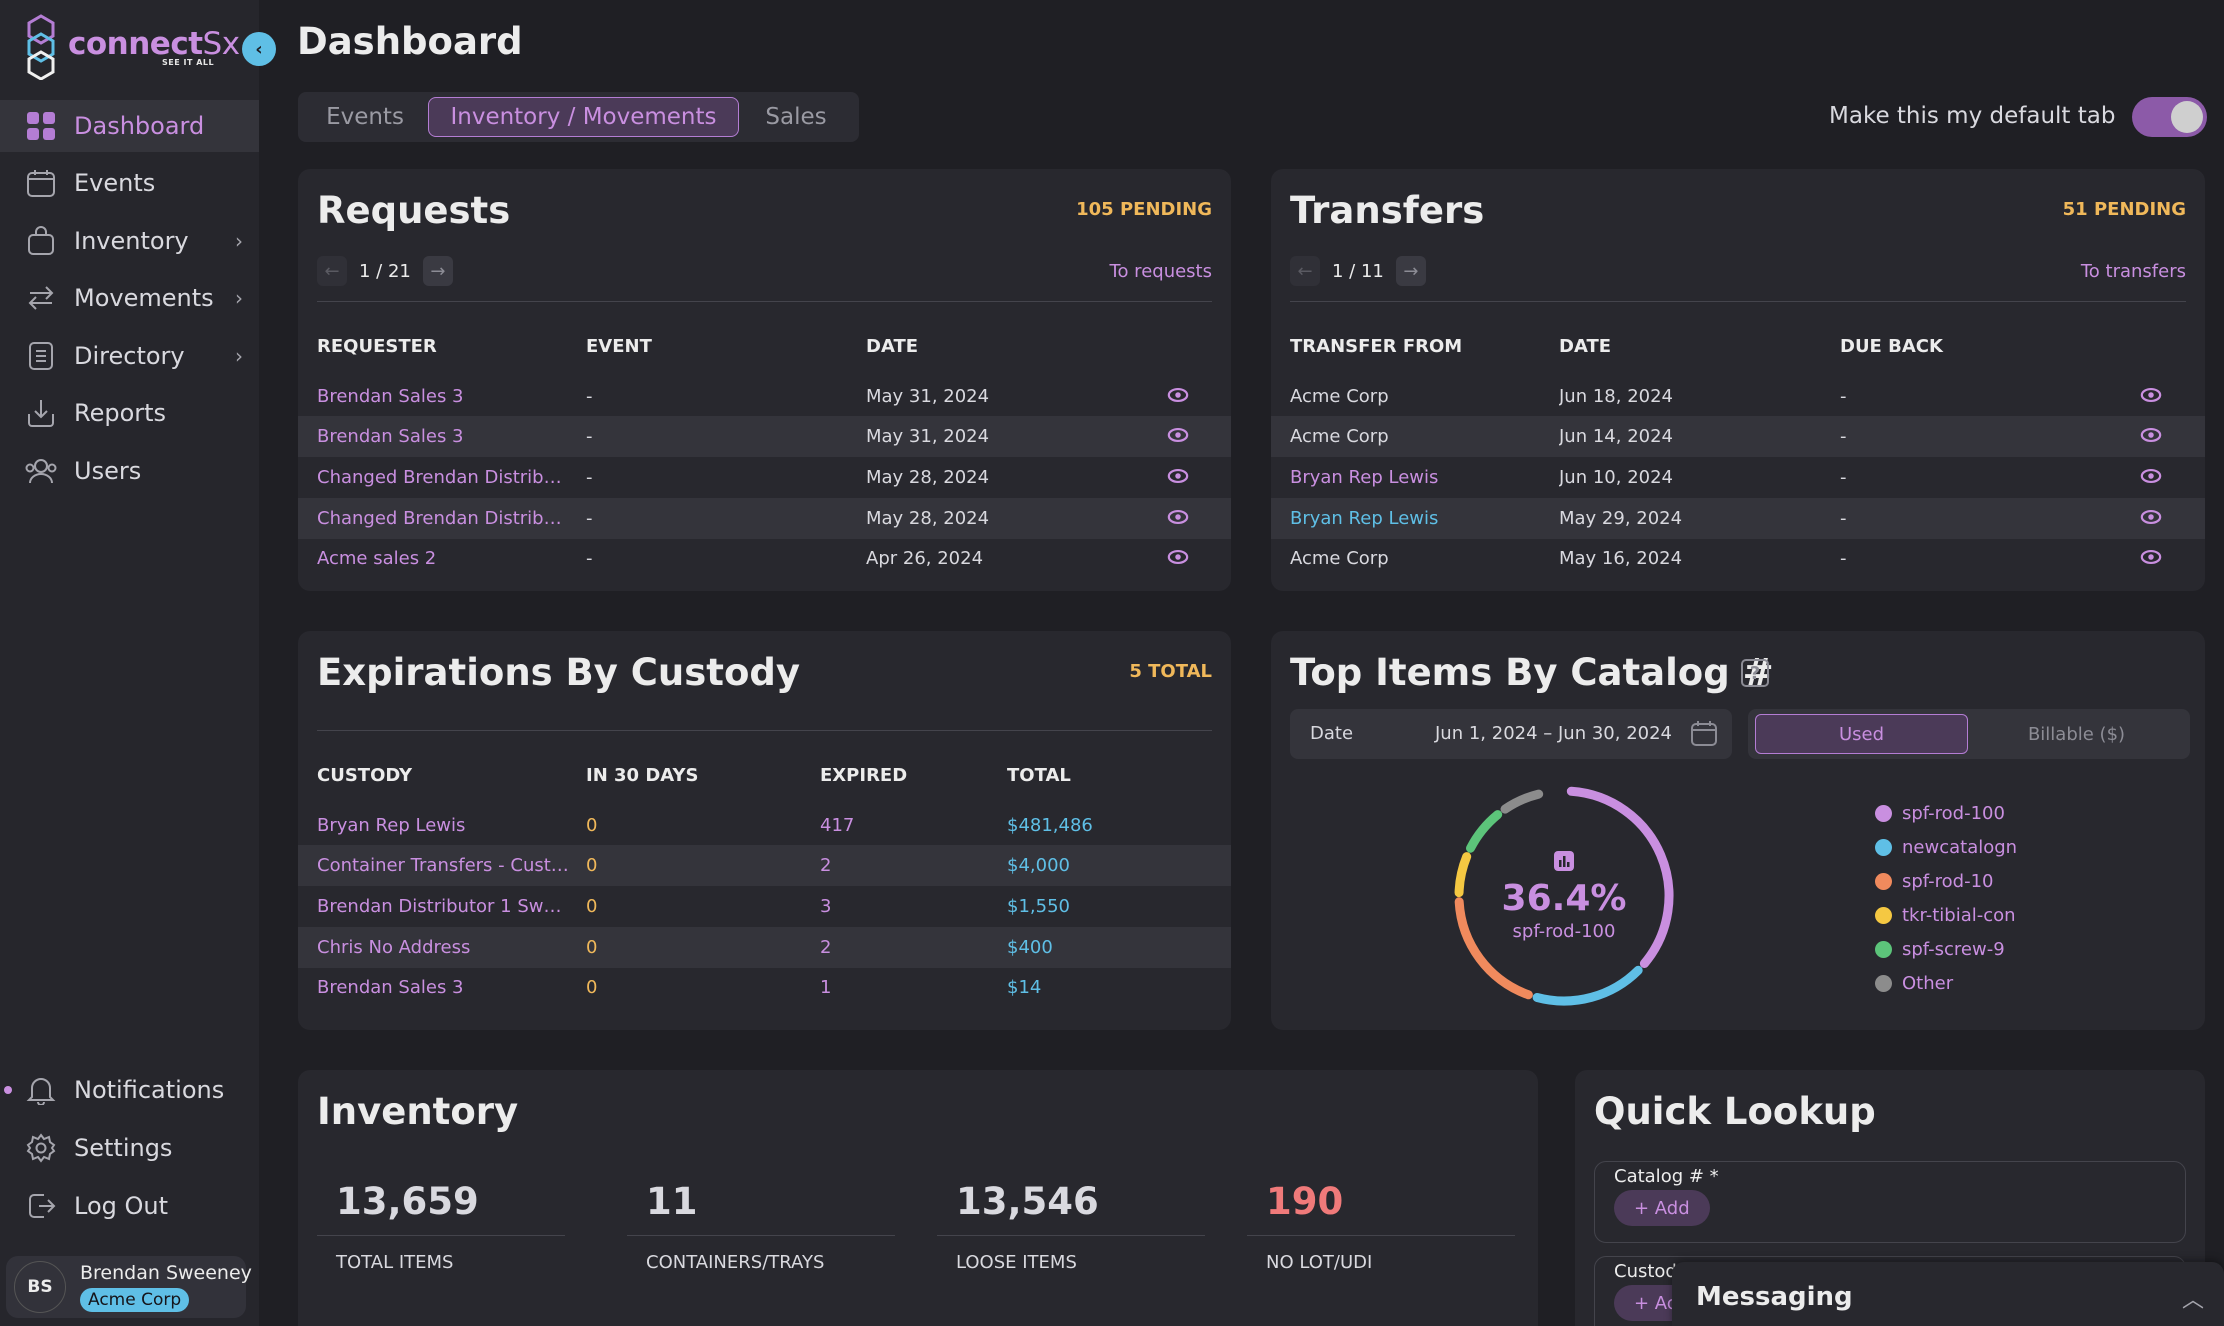  What do you see at coordinates (1946, 915) in the screenshot?
I see `legend-item: tkr-tibial-con` at bounding box center [1946, 915].